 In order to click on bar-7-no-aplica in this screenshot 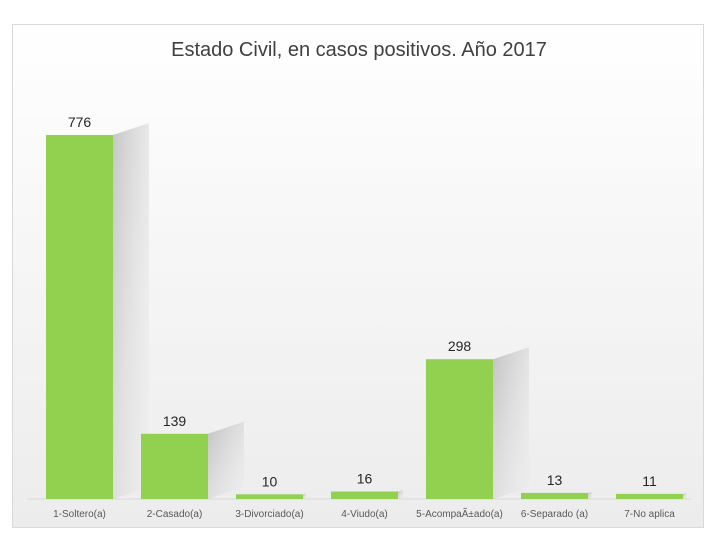, I will do `click(649, 496)`.